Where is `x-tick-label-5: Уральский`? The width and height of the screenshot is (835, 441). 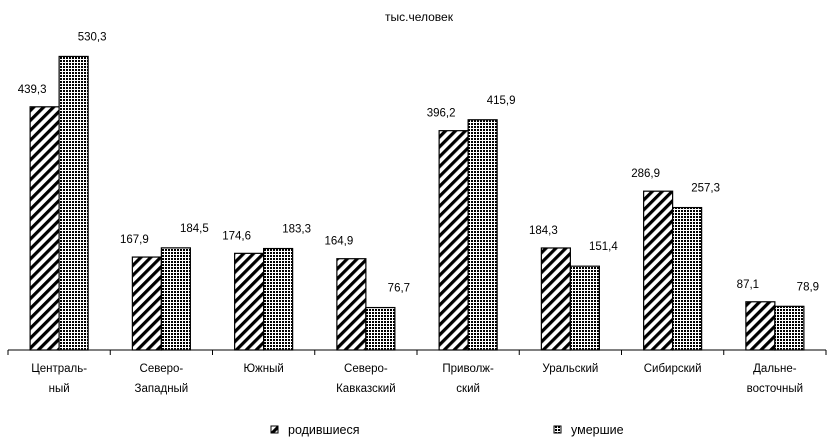
x-tick-label-5: Уральский is located at coordinates (570, 369).